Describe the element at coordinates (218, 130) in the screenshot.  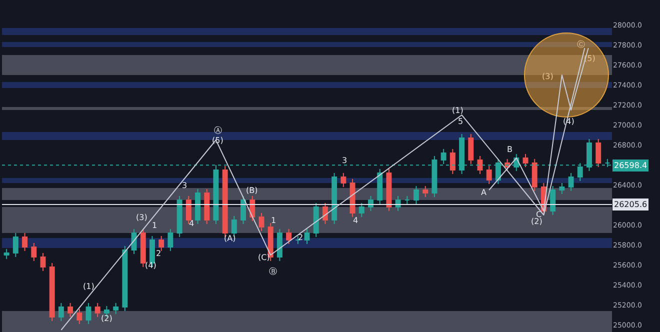
I see `annotation: Ⓐ` at that location.